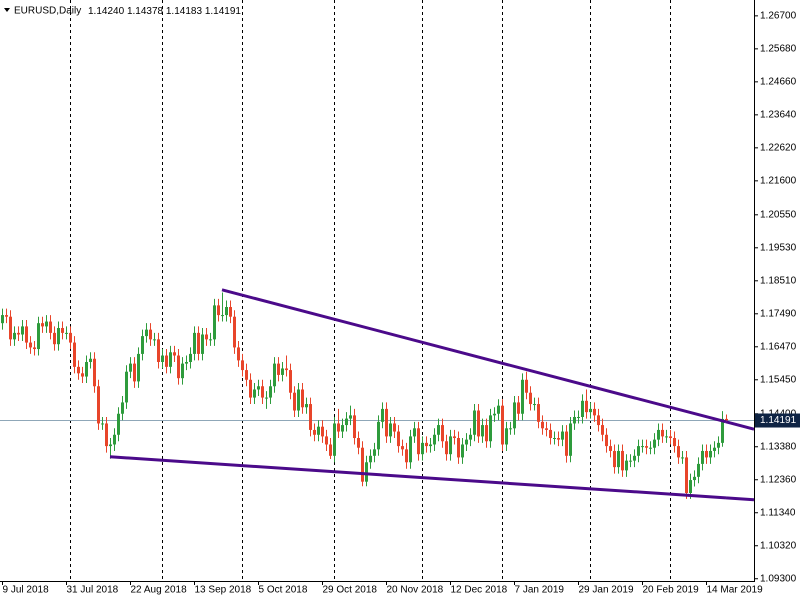 Image resolution: width=800 pixels, height=600 pixels. Describe the element at coordinates (778, 214) in the screenshot. I see `y-tick-label: 1.20550` at that location.